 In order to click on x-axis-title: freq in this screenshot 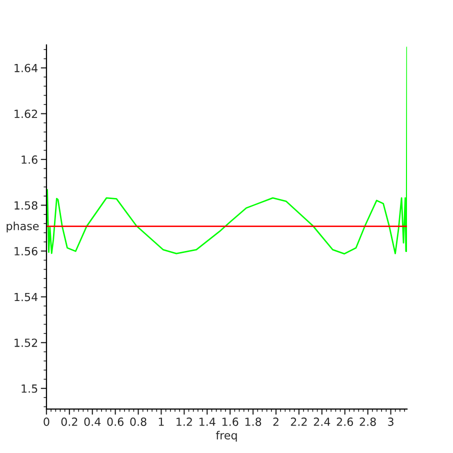, I will do `click(226, 436)`.